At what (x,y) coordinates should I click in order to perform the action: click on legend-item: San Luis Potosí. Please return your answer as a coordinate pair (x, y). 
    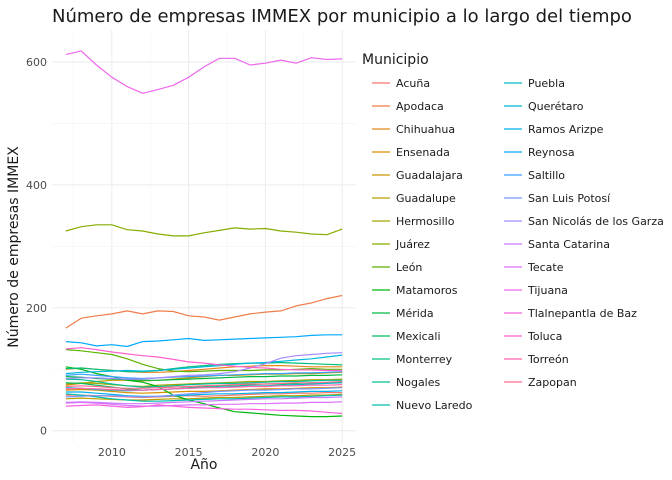
    Looking at the image, I should click on (557, 198).